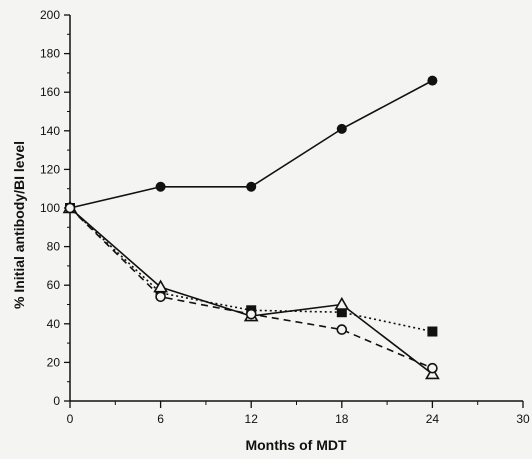 The image size is (532, 459). What do you see at coordinates (50, 169) in the screenshot?
I see `y-tick-label: 120` at bounding box center [50, 169].